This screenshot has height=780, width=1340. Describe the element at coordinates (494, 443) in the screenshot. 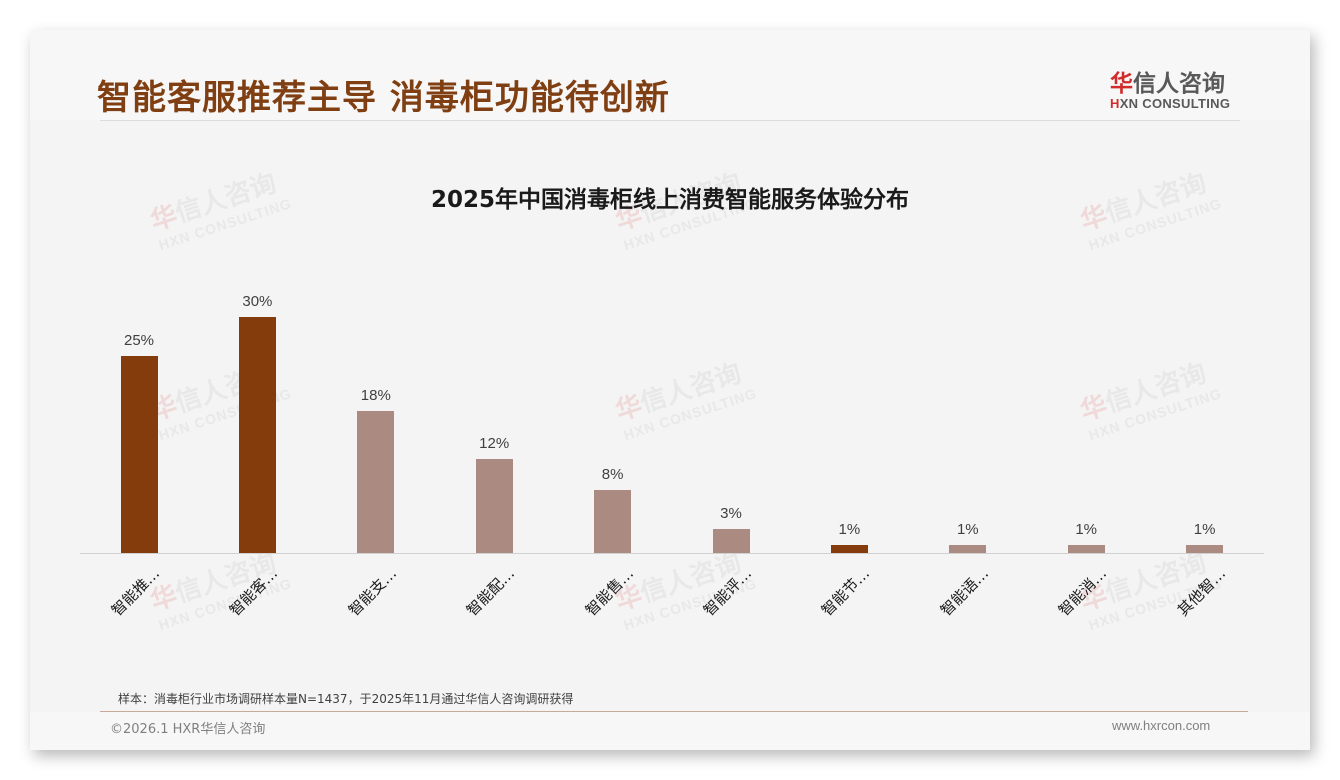

I see `bar-value-label: 12%` at that location.